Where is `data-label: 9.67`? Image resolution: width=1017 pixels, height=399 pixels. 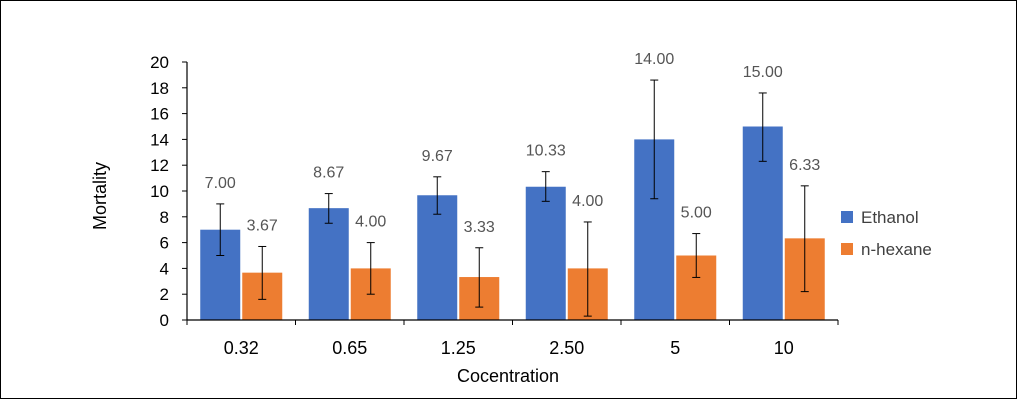
data-label: 9.67 is located at coordinates (437, 156).